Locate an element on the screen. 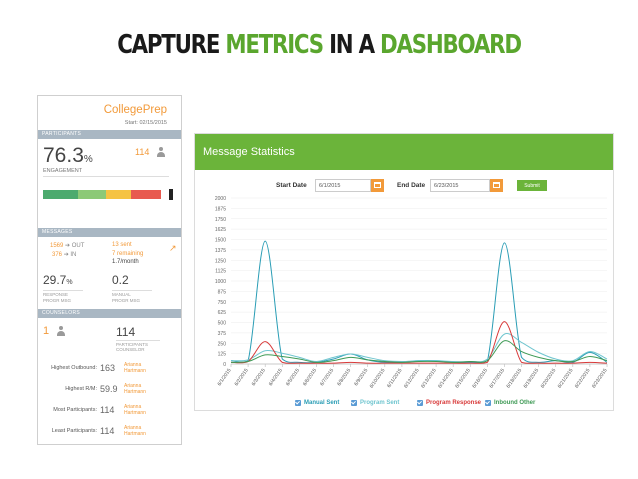  trend-icon: ↗ is located at coordinates (173, 248).